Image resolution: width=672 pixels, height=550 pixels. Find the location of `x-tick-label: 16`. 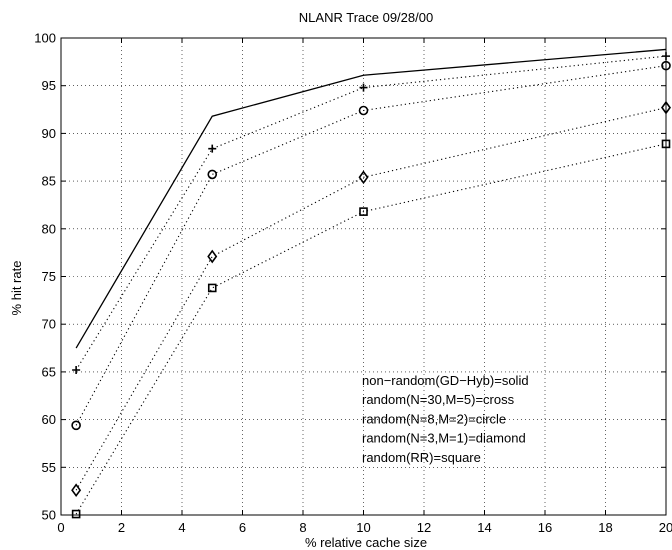

x-tick-label: 16 is located at coordinates (545, 527).